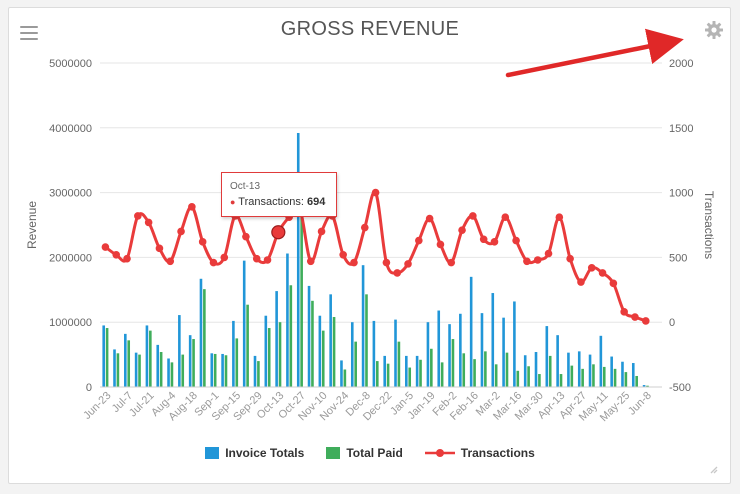  What do you see at coordinates (32, 225) in the screenshot?
I see `y-left-axis-title: Revenue` at bounding box center [32, 225].